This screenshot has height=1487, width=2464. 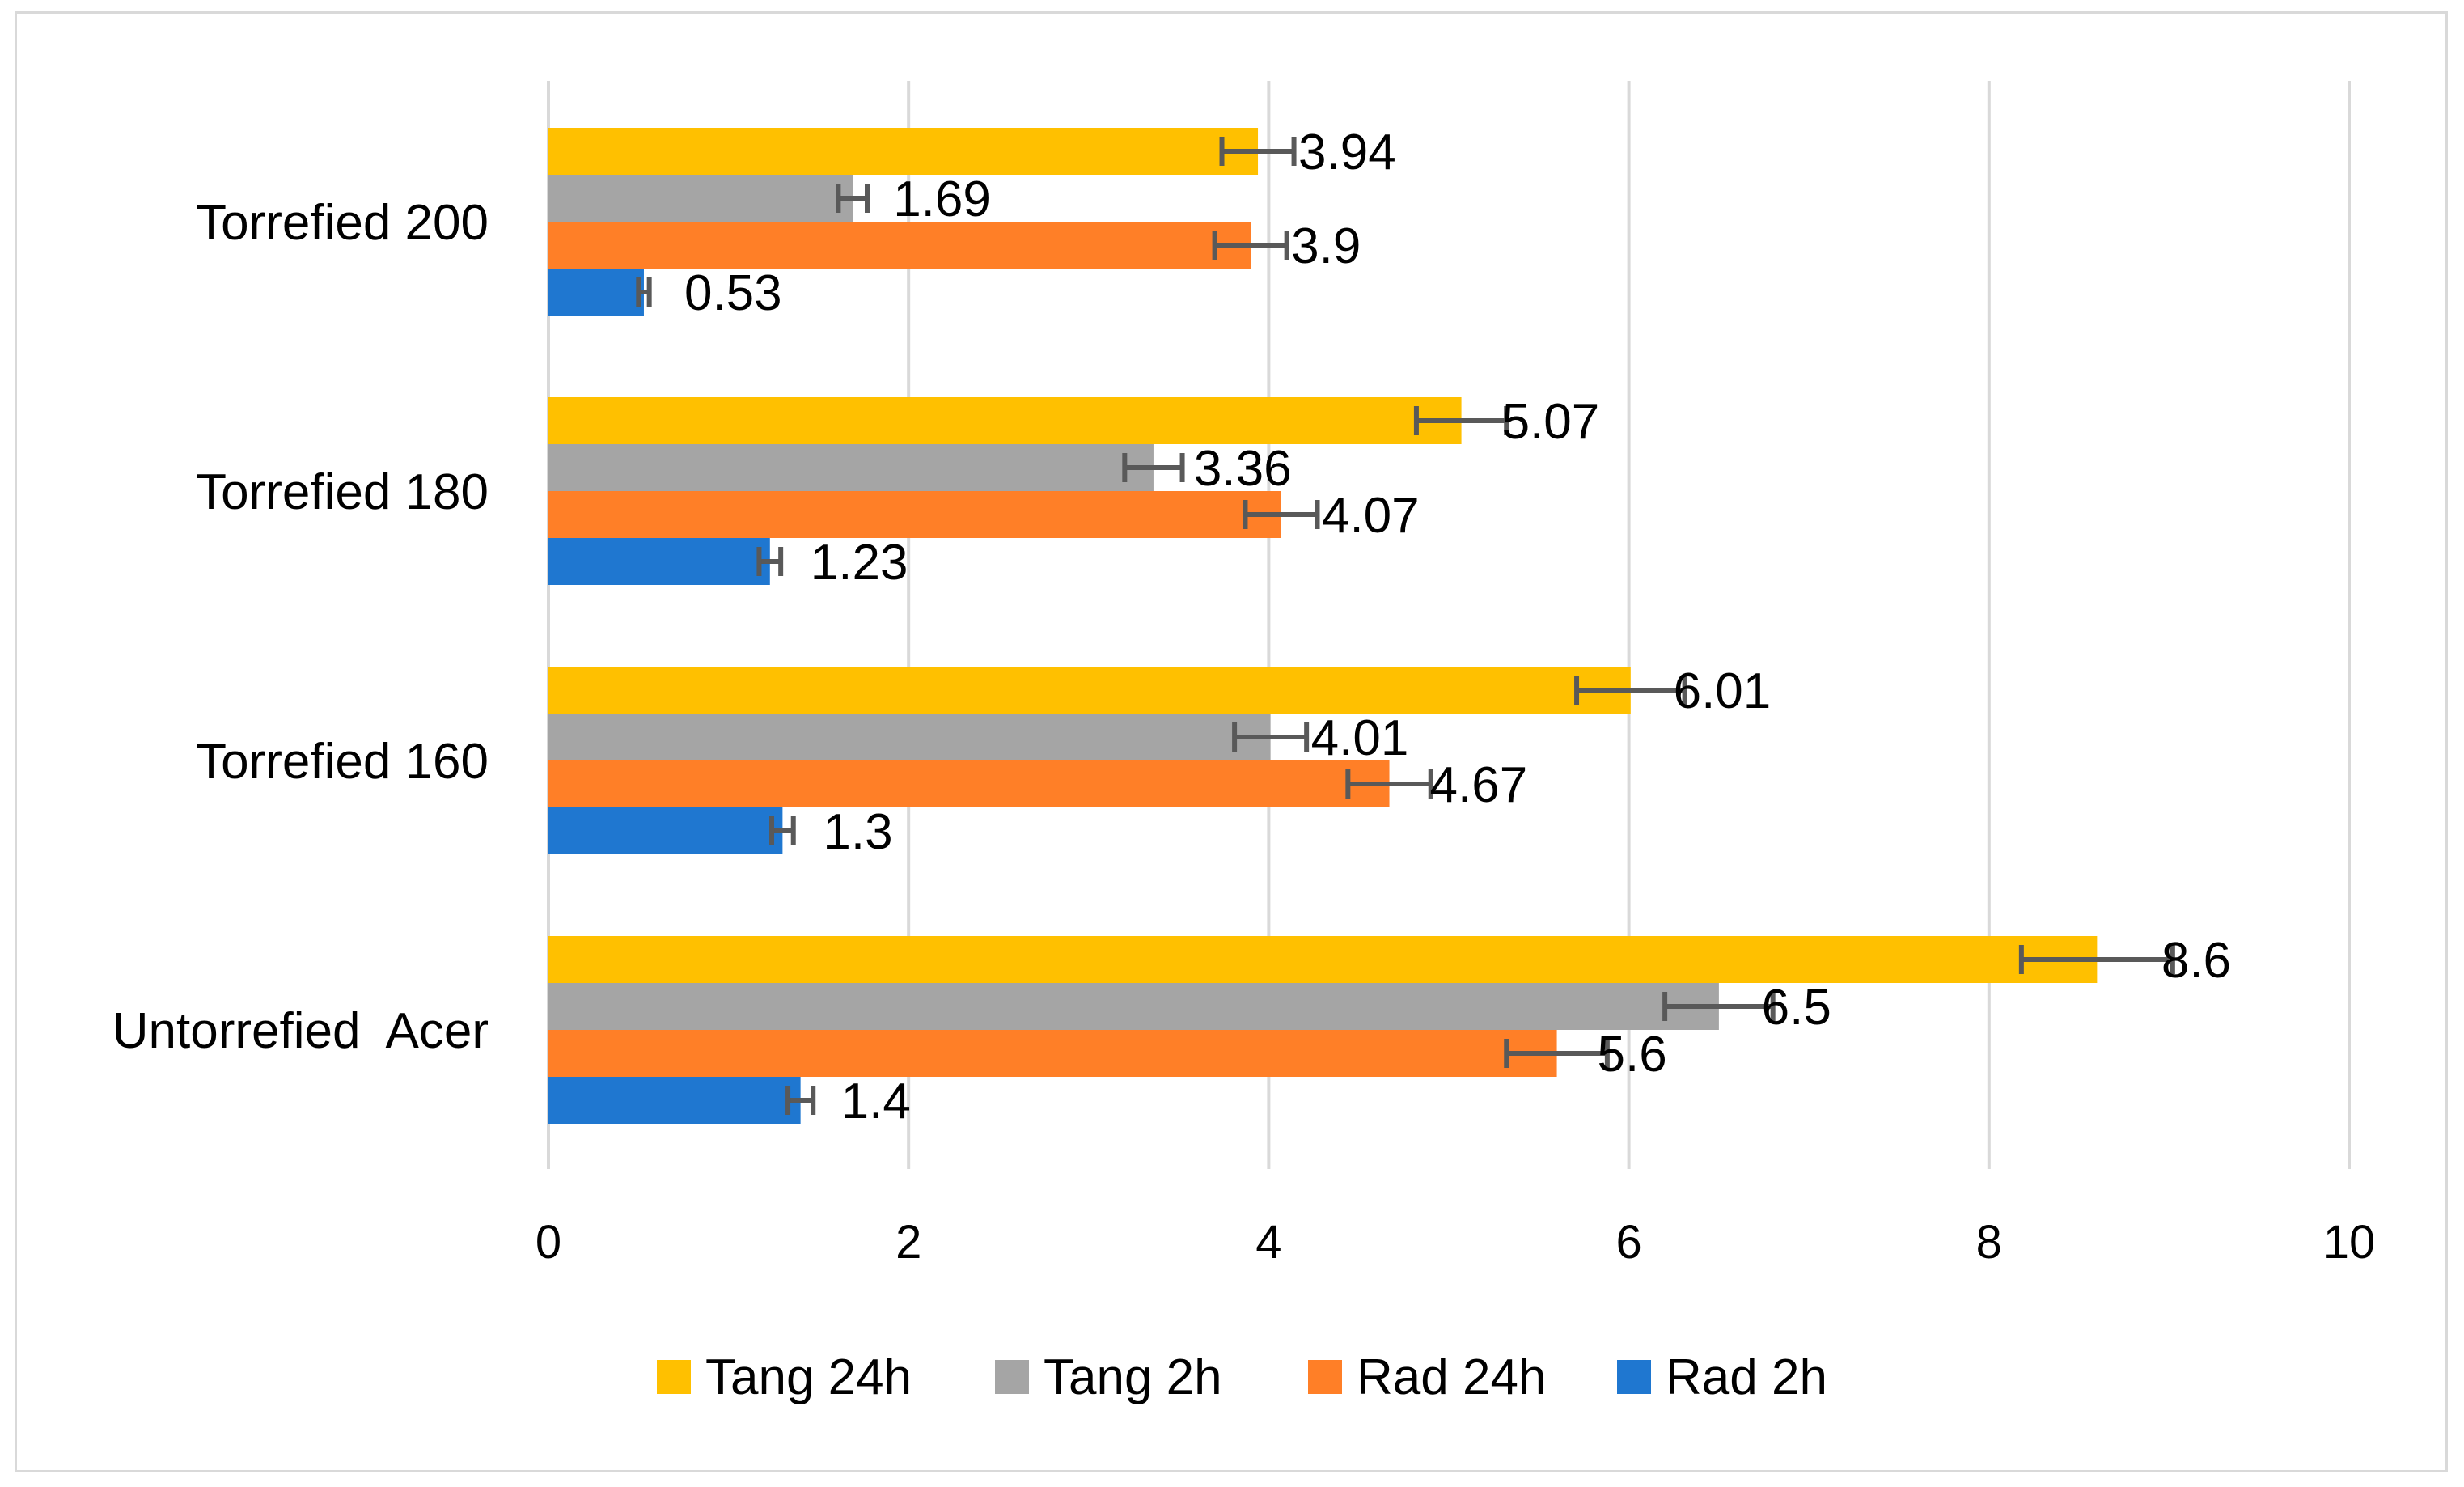 What do you see at coordinates (342, 492) in the screenshot?
I see `category-label-1: Torrefied 180` at bounding box center [342, 492].